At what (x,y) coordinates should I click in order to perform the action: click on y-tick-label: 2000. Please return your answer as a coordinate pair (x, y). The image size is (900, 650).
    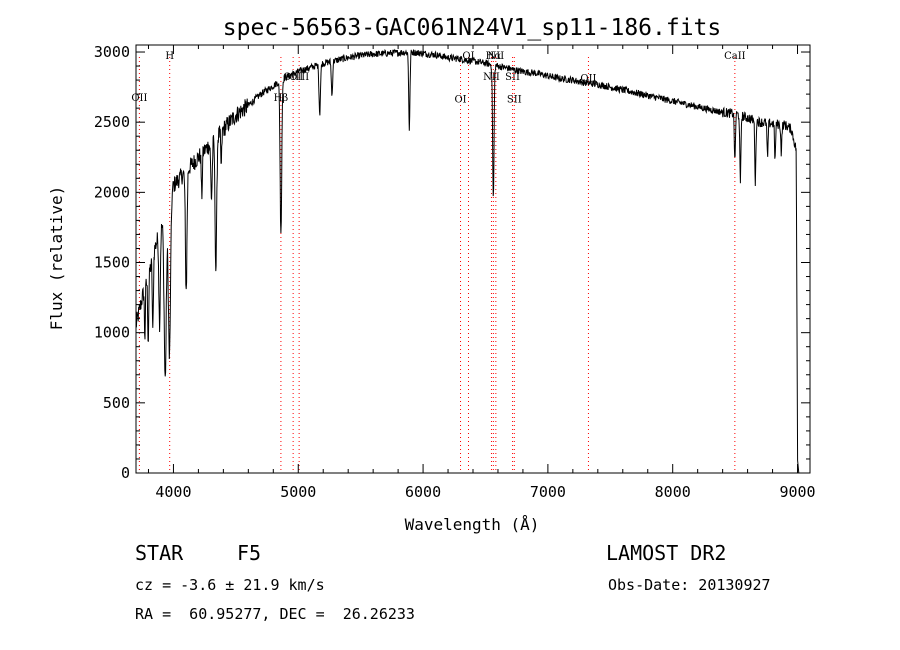
    Looking at the image, I should click on (112, 192).